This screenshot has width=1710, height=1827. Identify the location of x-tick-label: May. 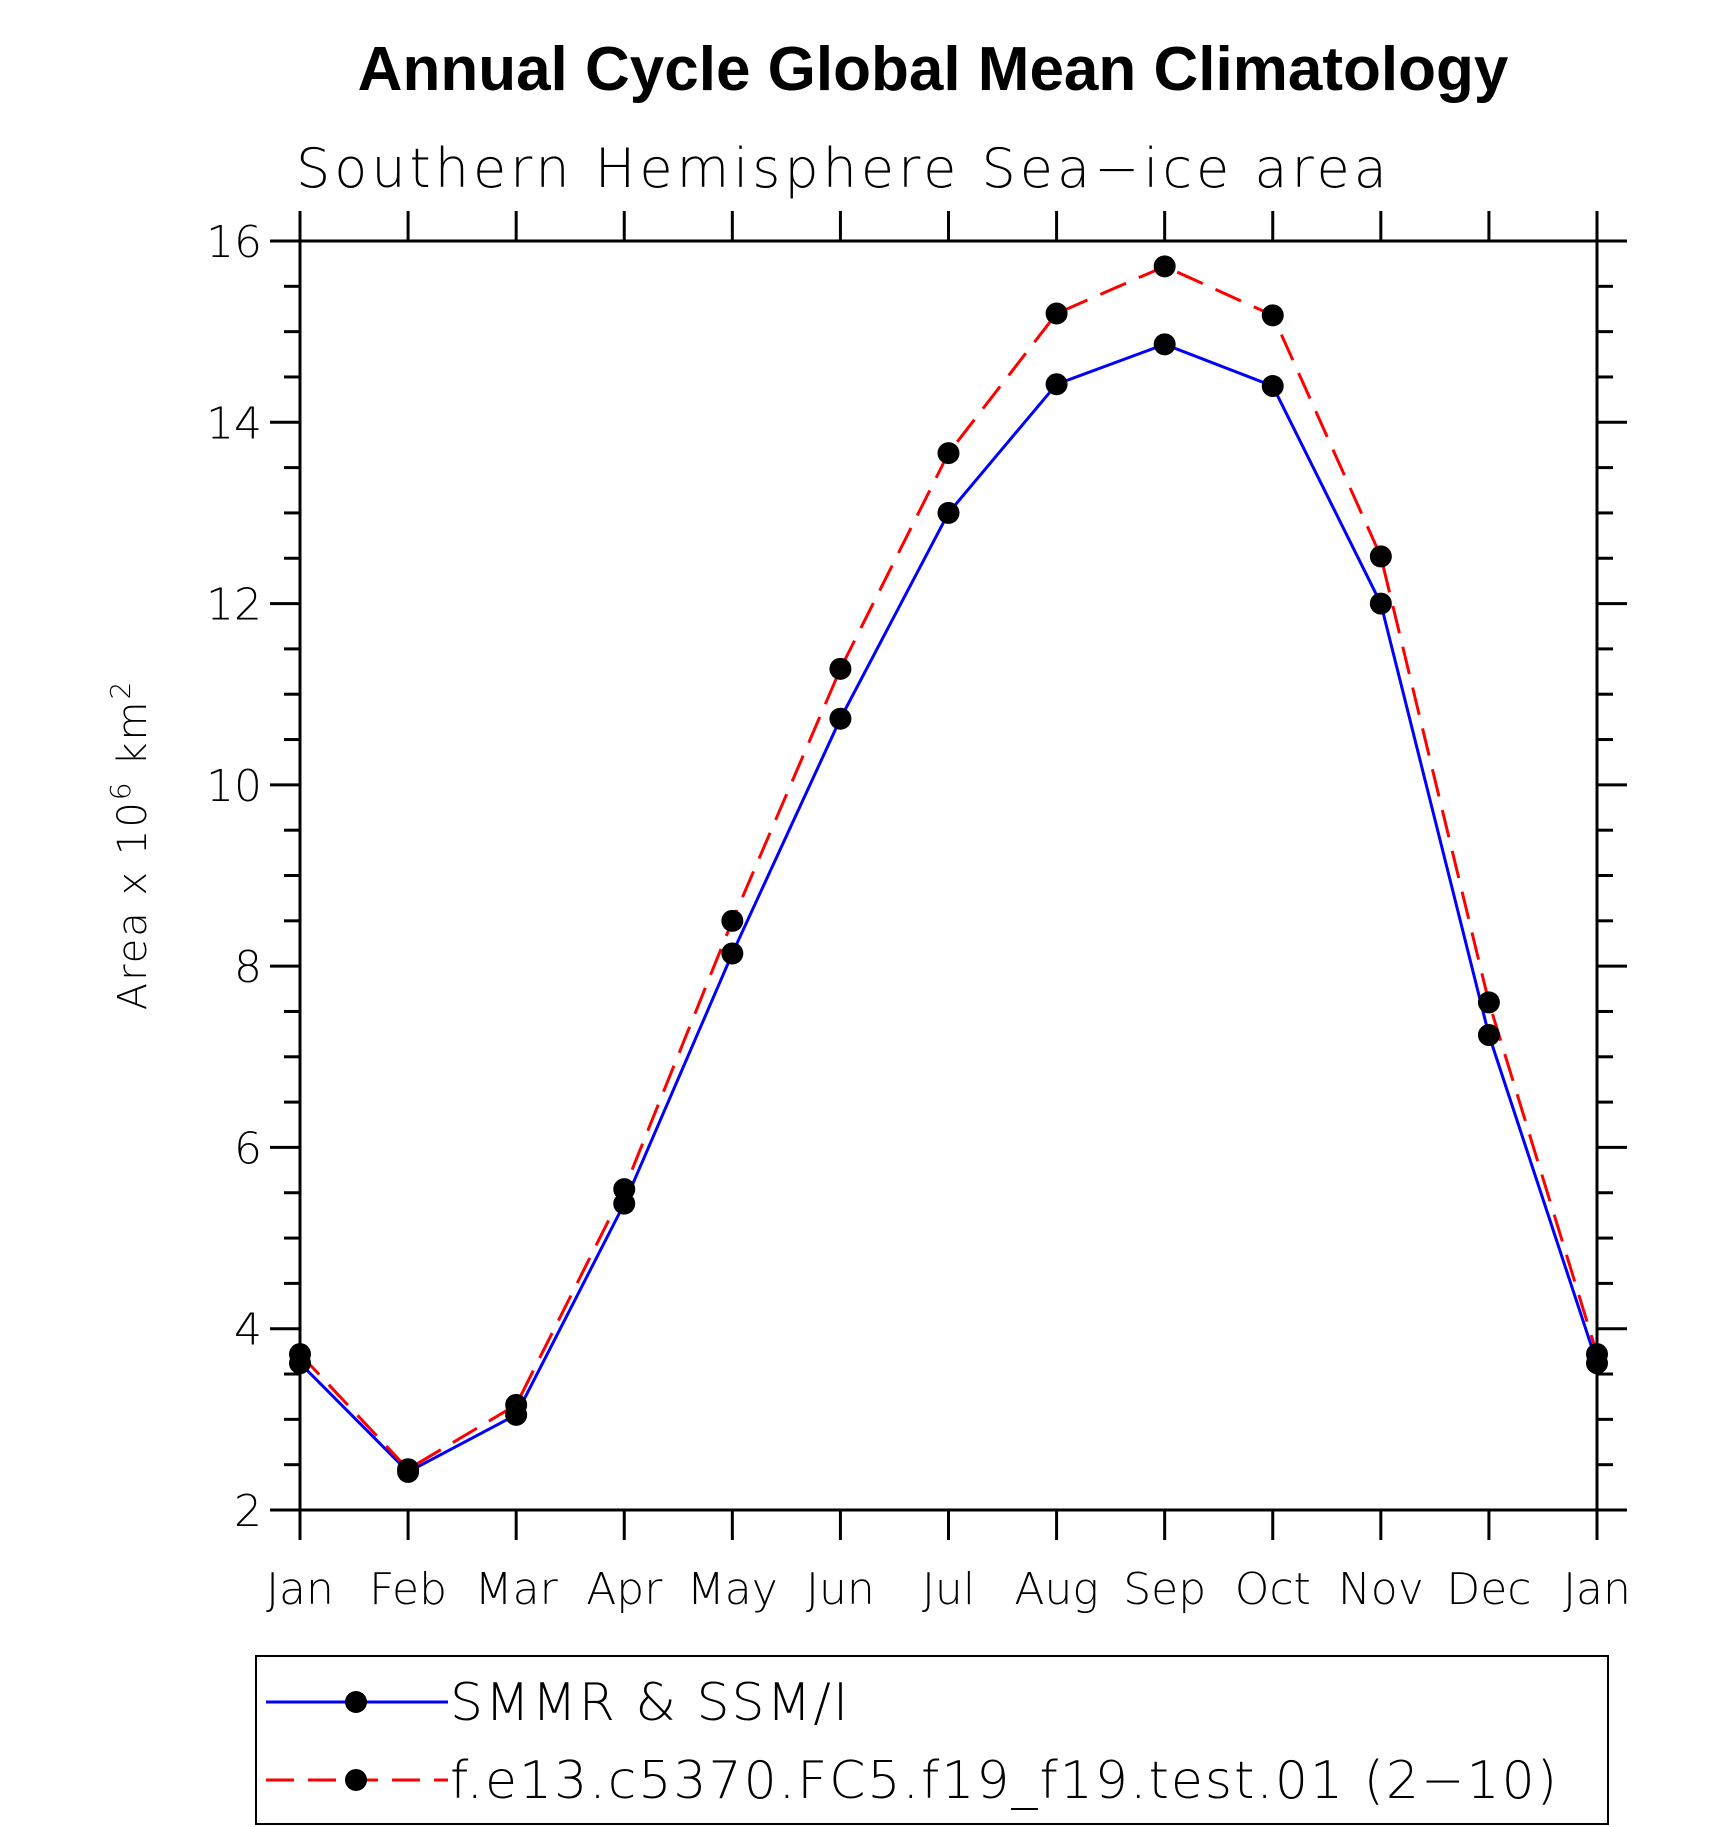
(732, 1589).